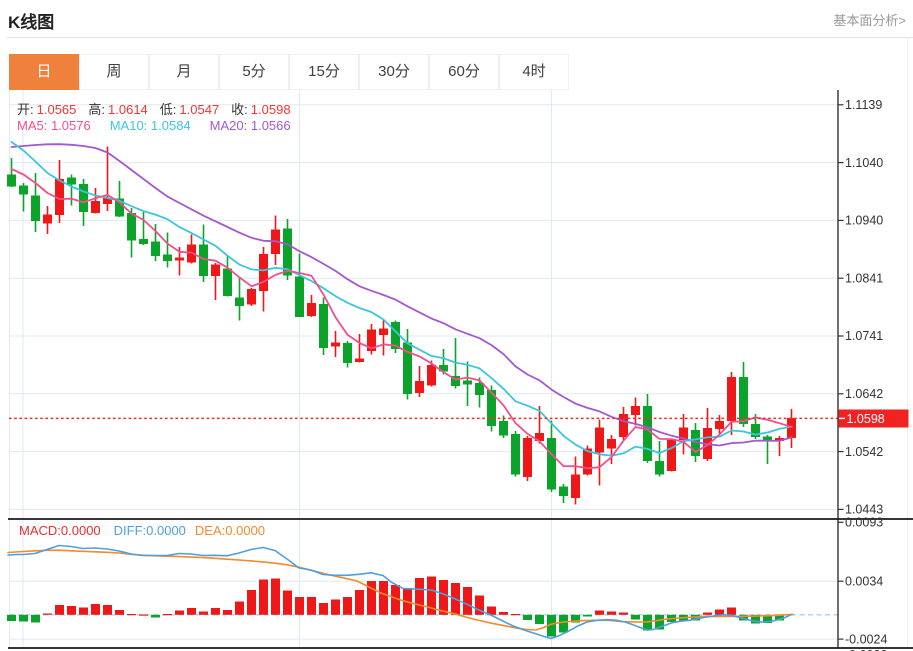 The image size is (913, 651). What do you see at coordinates (864, 221) in the screenshot?
I see `svg-text: 1.0940` at bounding box center [864, 221].